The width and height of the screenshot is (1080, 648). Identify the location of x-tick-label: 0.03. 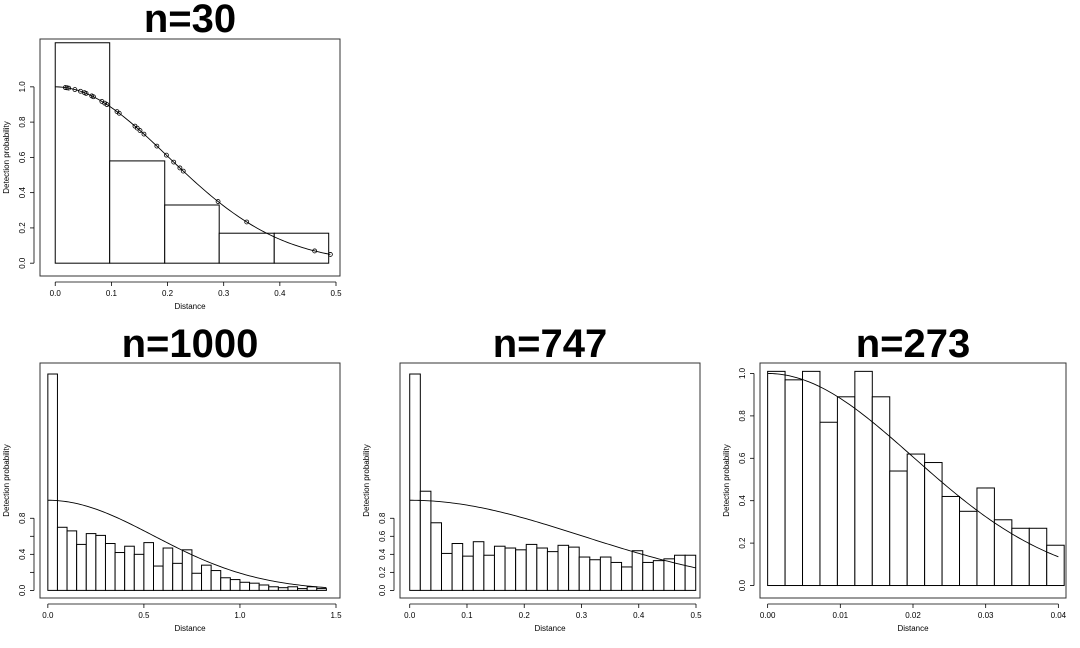
(986, 615).